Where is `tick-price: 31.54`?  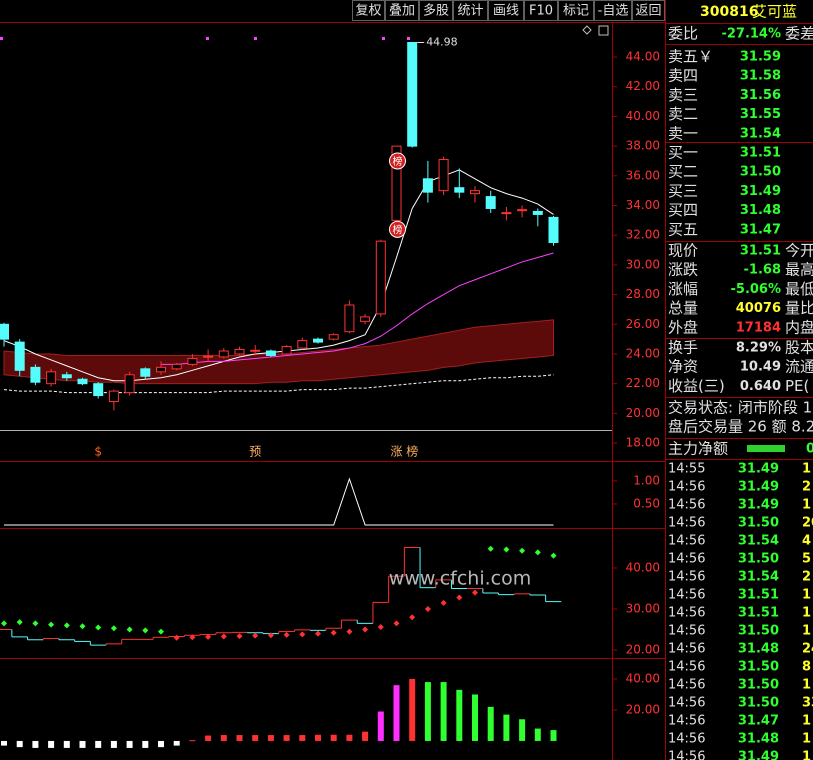
tick-price: 31.54 is located at coordinates (758, 541).